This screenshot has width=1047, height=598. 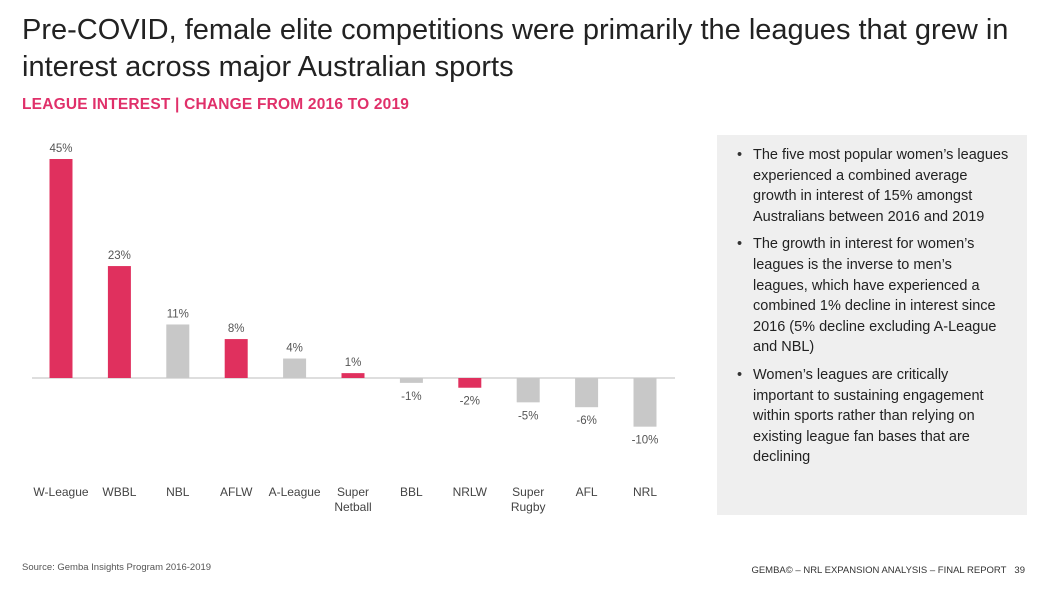 I want to click on category-label: W-League, so click(x=60, y=492).